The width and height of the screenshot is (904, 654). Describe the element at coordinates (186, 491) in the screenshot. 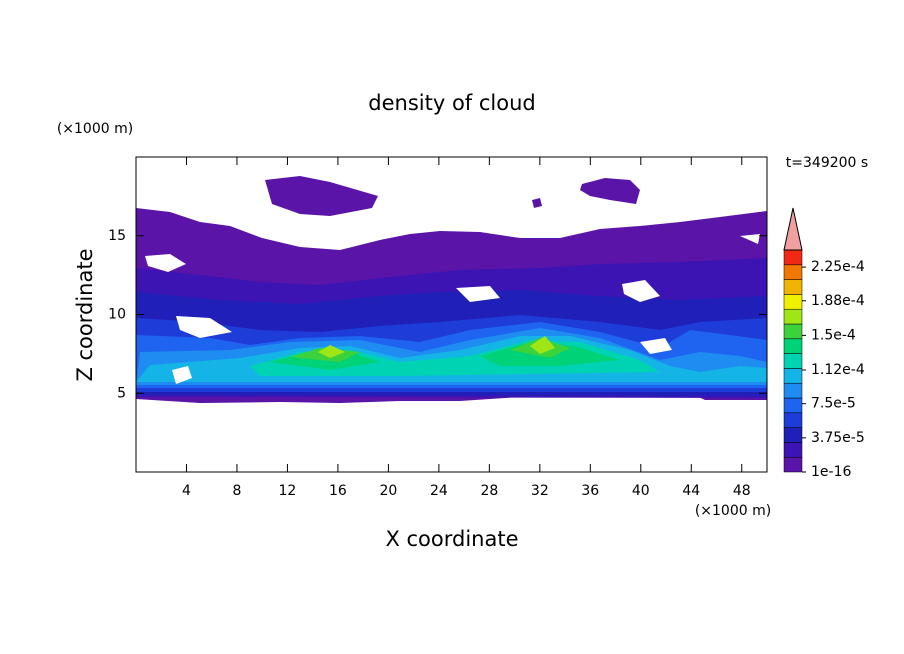

I see `x-tick-label: 4` at that location.